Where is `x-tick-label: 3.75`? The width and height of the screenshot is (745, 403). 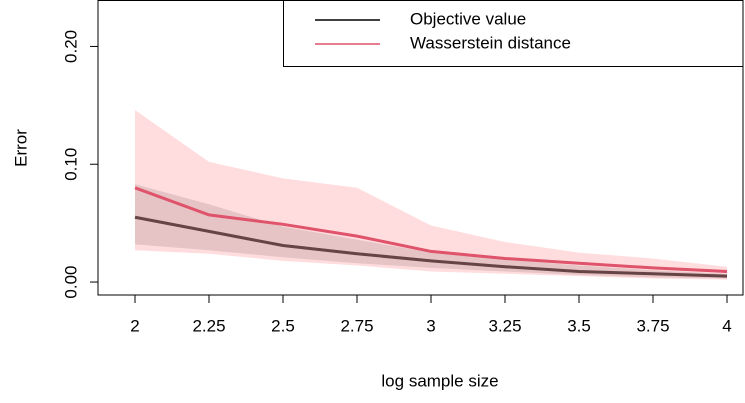
x-tick-label: 3.75 is located at coordinates (652, 325).